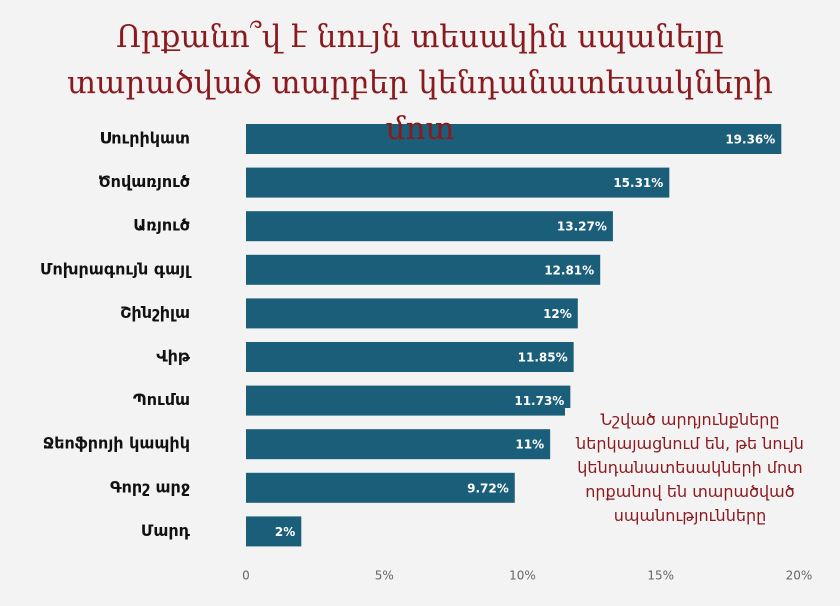  I want to click on value-label: 15.31%, so click(638, 183).